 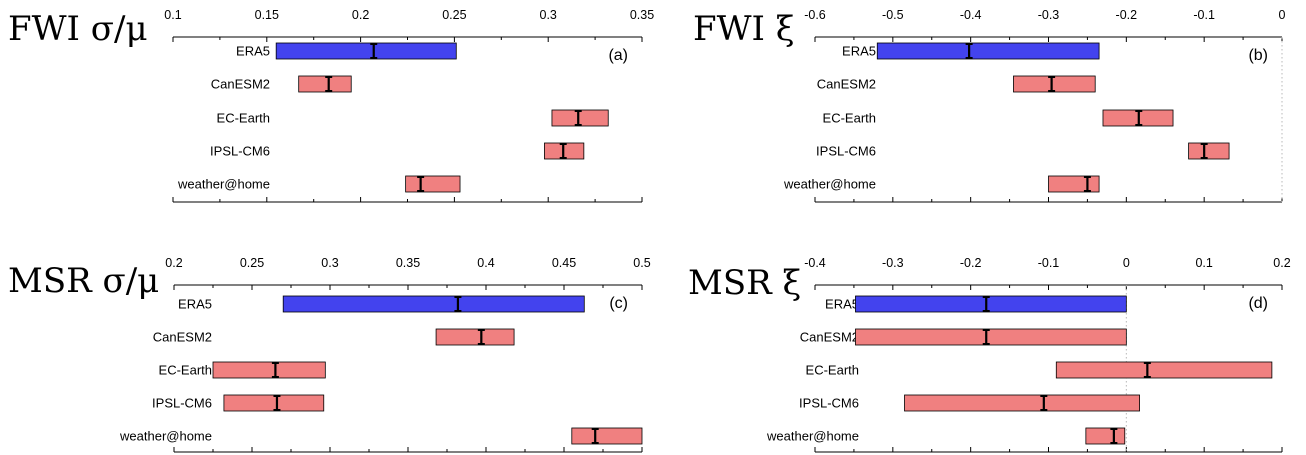 I want to click on x-tick-label: 0.15, so click(x=267, y=15).